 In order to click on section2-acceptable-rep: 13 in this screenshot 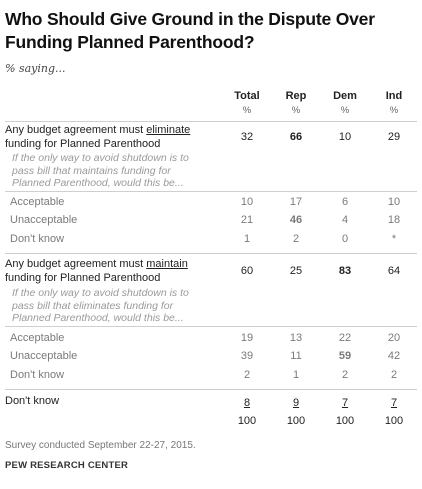, I will do `click(296, 338)`.